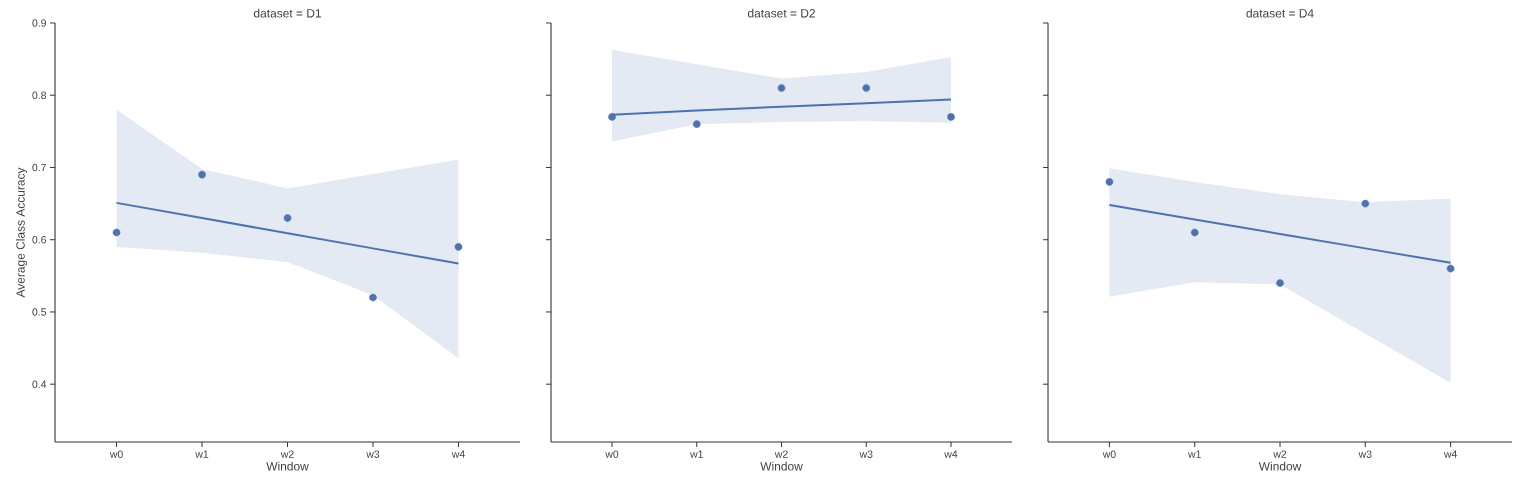 This screenshot has height=491, width=1515. I want to click on y-tick-label: 0.9, so click(39, 23).